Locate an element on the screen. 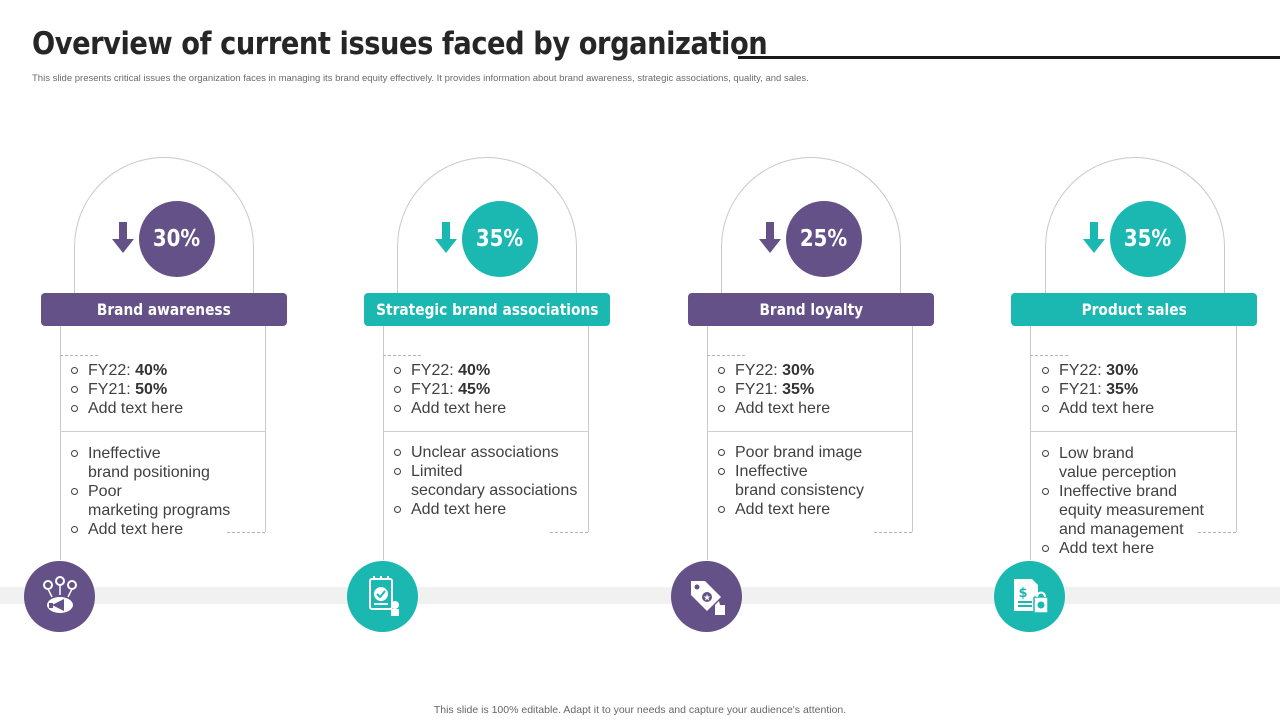  percent-badge: 25% is located at coordinates (824, 239).